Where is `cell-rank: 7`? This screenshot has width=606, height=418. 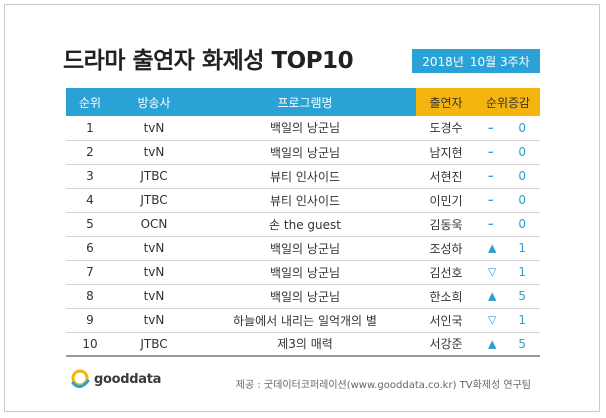 cell-rank: 7 is located at coordinates (90, 272).